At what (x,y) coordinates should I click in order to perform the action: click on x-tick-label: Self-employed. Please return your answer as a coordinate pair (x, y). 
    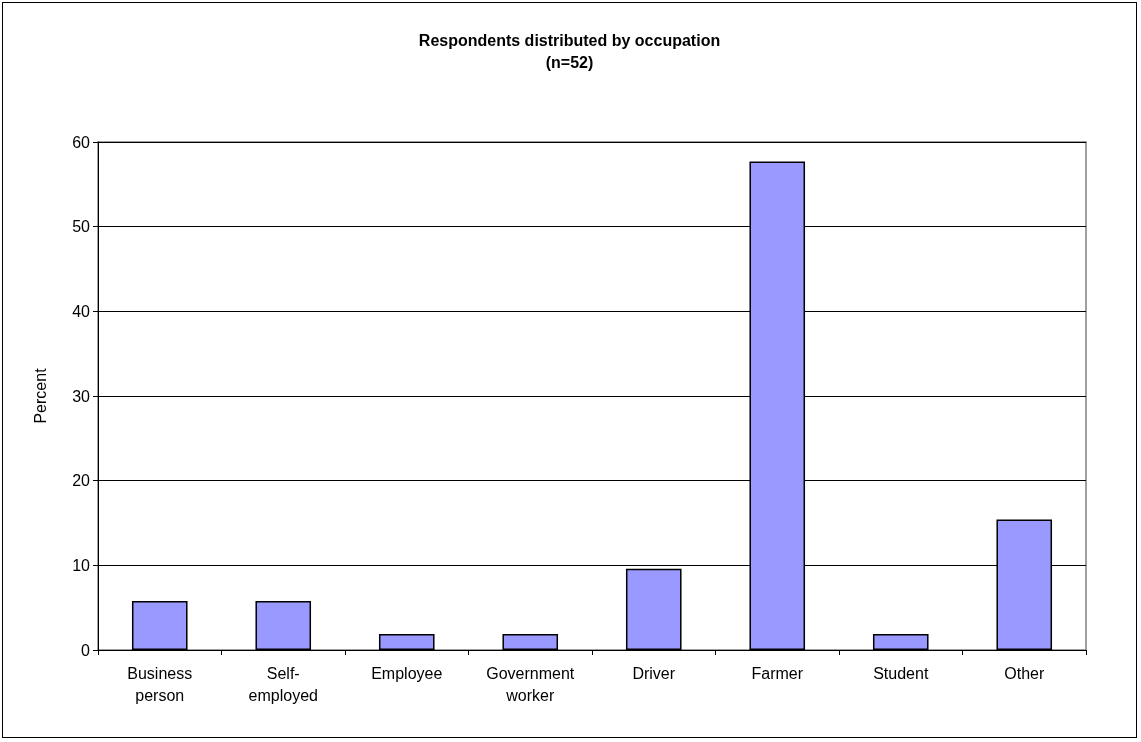
    Looking at the image, I should click on (283, 684).